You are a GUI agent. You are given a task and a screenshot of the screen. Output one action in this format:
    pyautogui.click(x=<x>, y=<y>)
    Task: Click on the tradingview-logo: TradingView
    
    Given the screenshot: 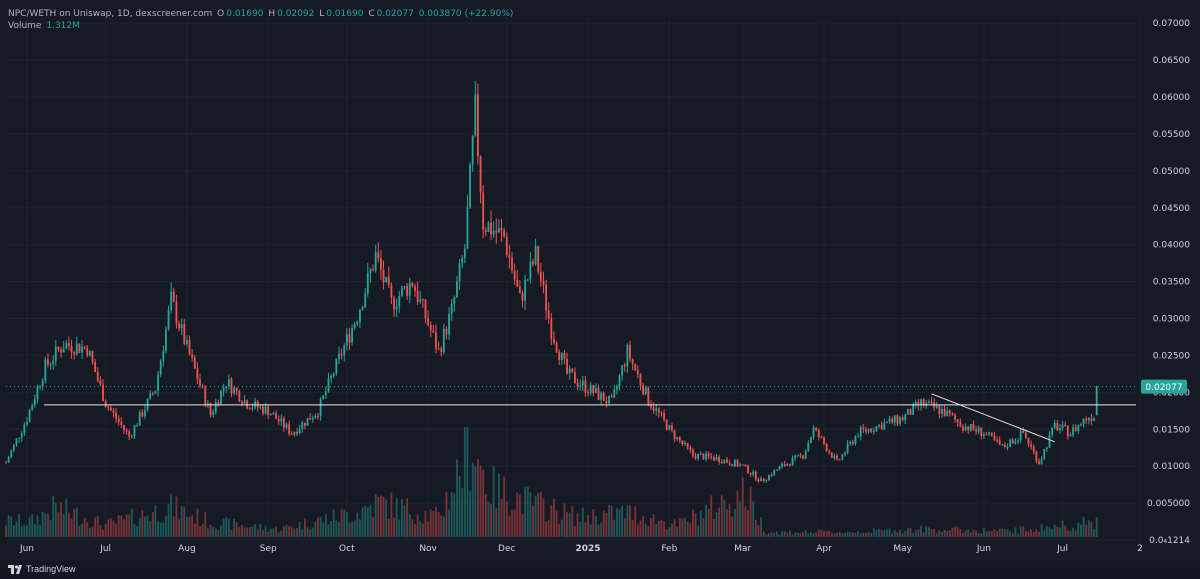 What is the action you would take?
    pyautogui.click(x=42, y=569)
    